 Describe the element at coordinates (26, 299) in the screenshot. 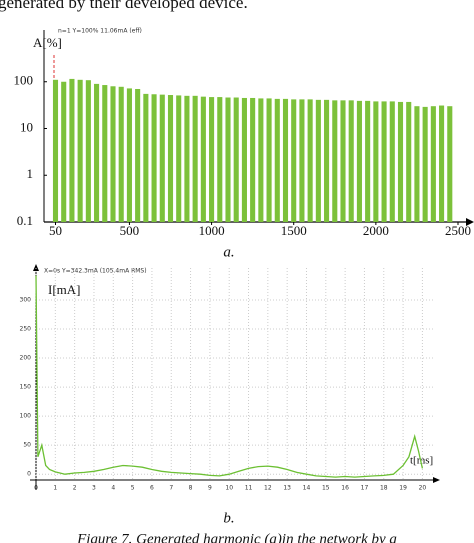

I see `y-tick-label: 300` at that location.